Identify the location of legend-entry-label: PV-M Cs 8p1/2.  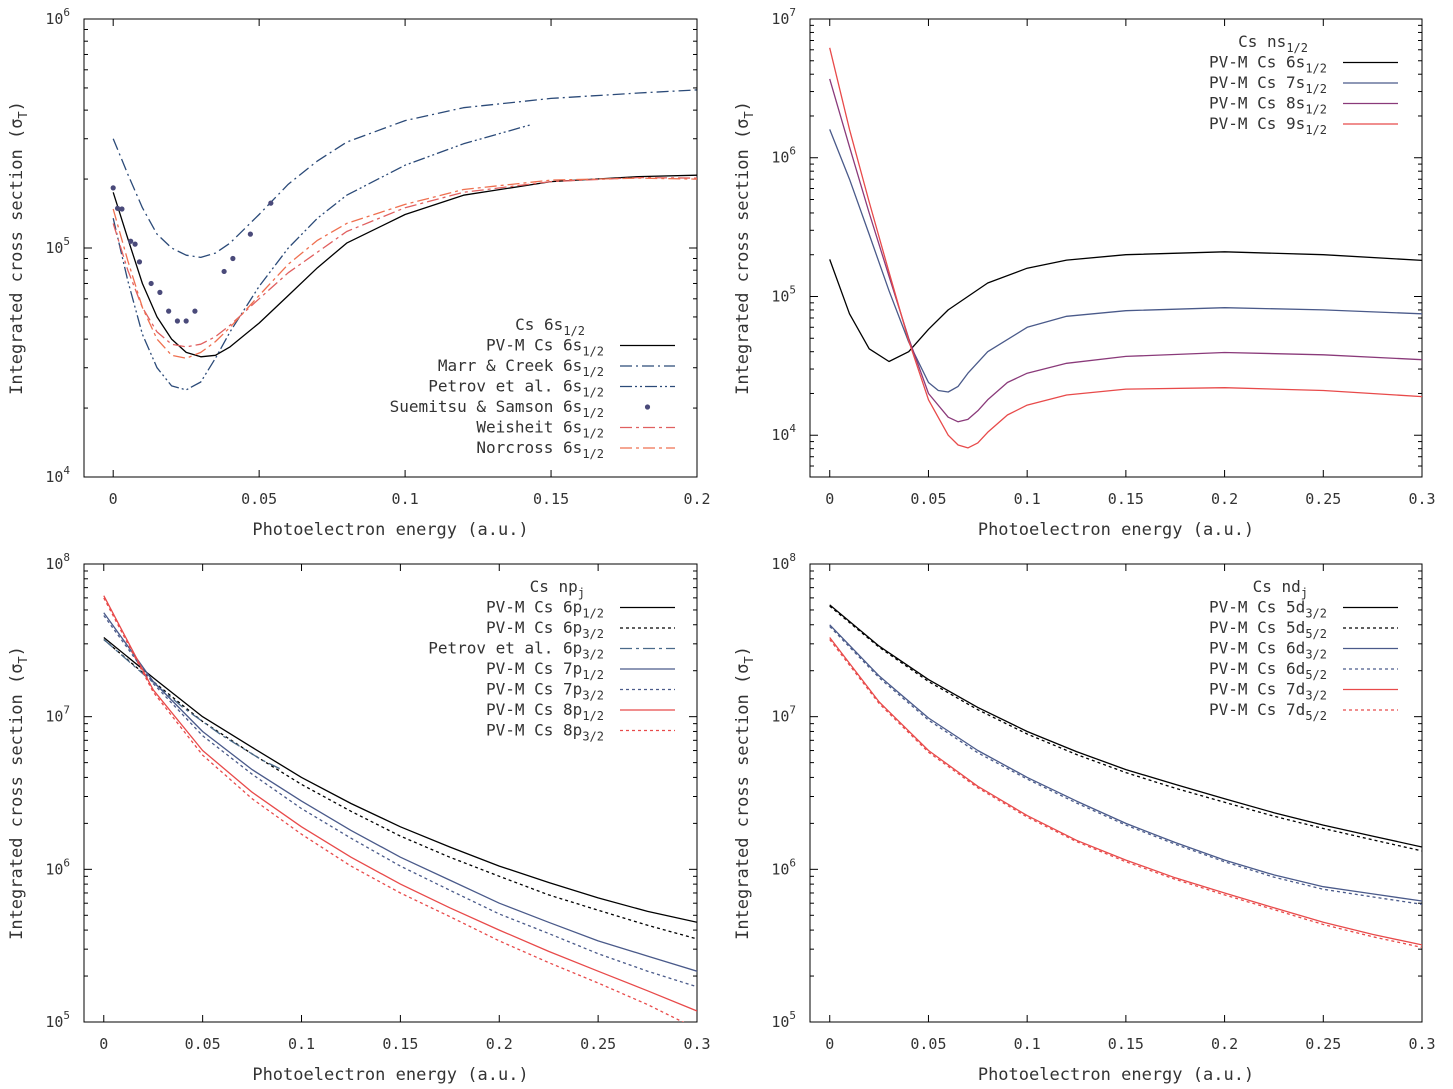
(545, 711).